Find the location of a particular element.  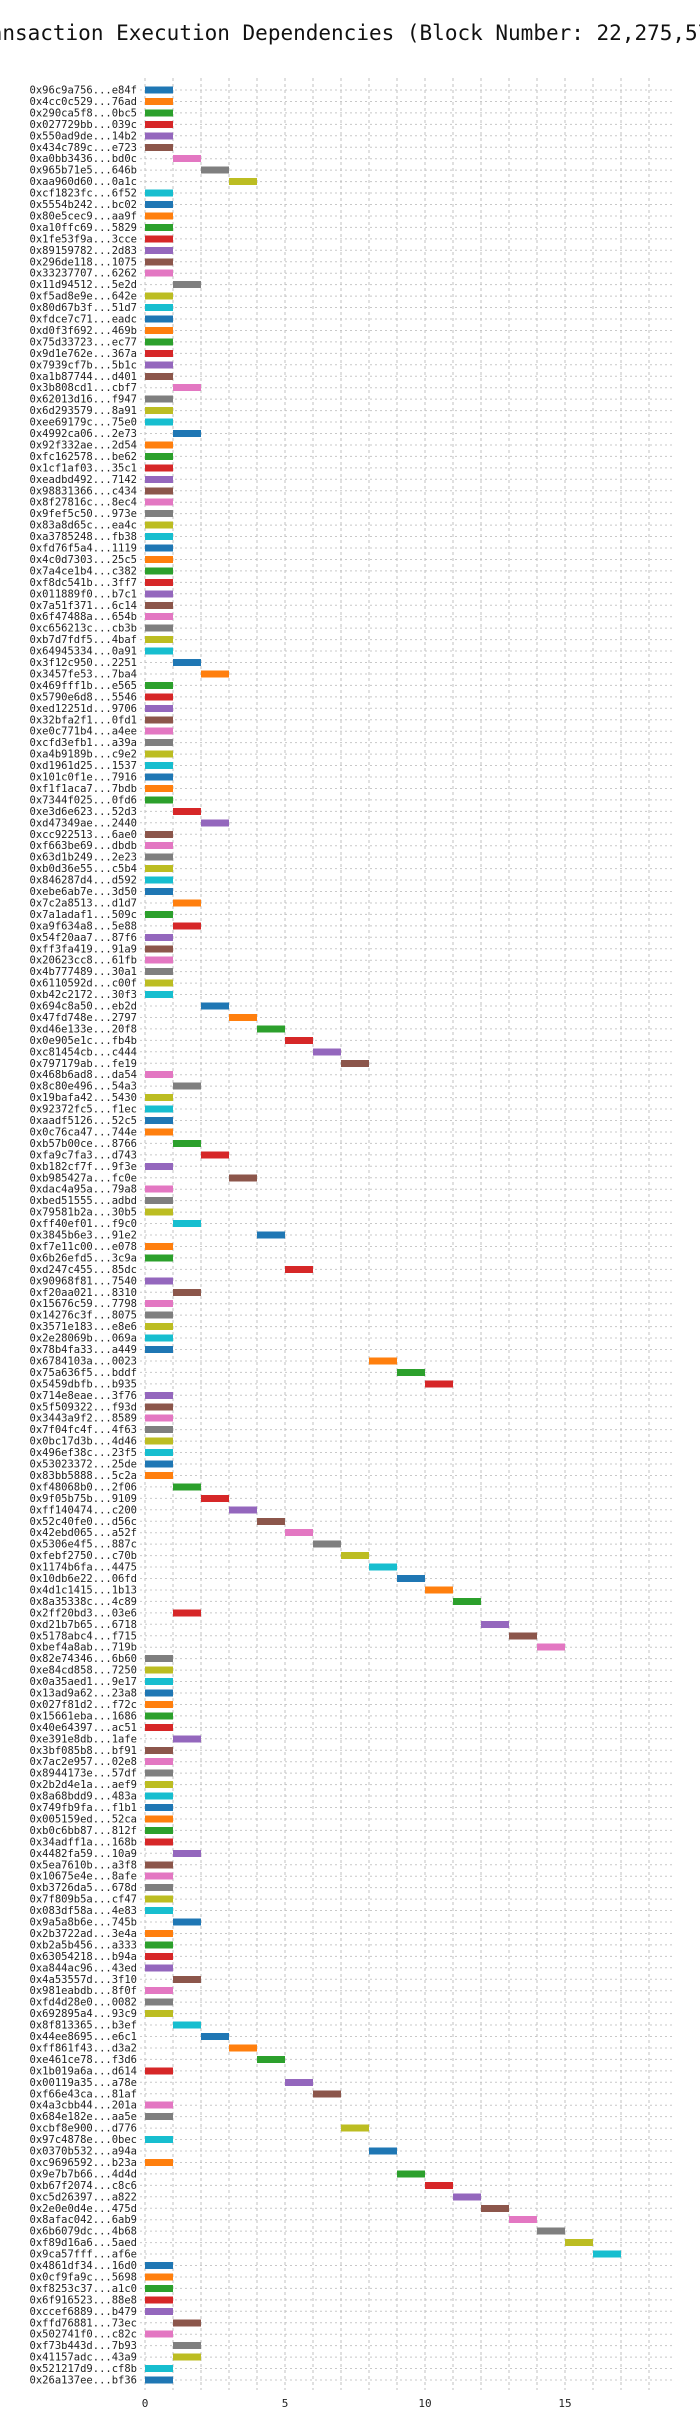

y-tick-label: 0xb182cf7f...9f3e is located at coordinates (83, 1167).